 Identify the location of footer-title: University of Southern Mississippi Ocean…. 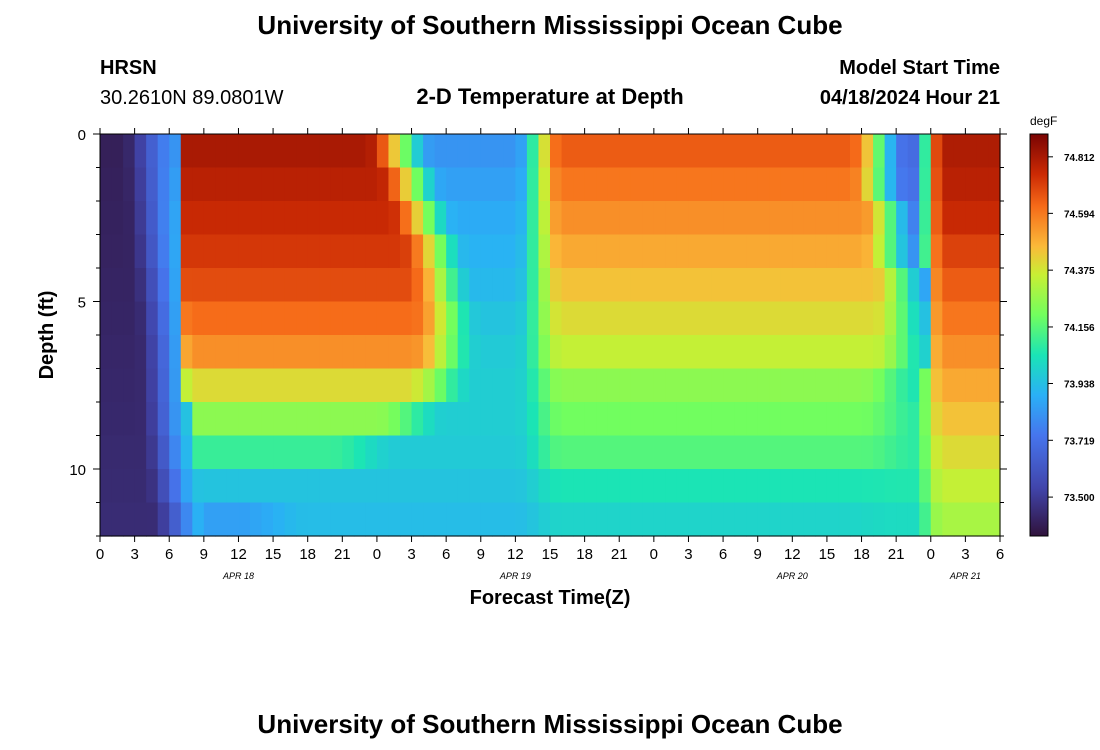
(550, 724).